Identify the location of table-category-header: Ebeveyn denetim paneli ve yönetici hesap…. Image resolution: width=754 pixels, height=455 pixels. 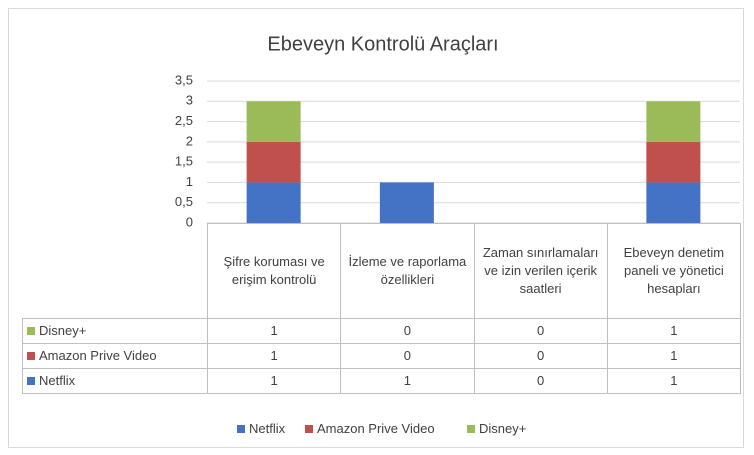
(673, 271).